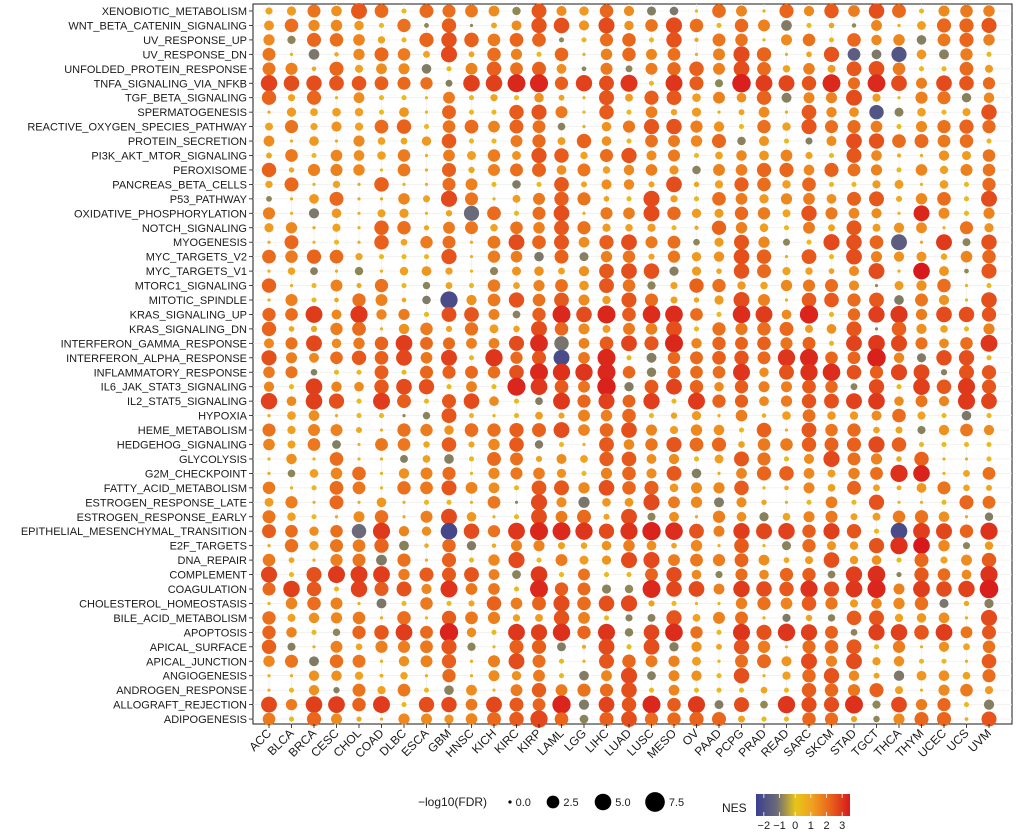  What do you see at coordinates (175, 489) in the screenshot?
I see `y-tick-label: FATTY_ACID_METABOLISM` at bounding box center [175, 489].